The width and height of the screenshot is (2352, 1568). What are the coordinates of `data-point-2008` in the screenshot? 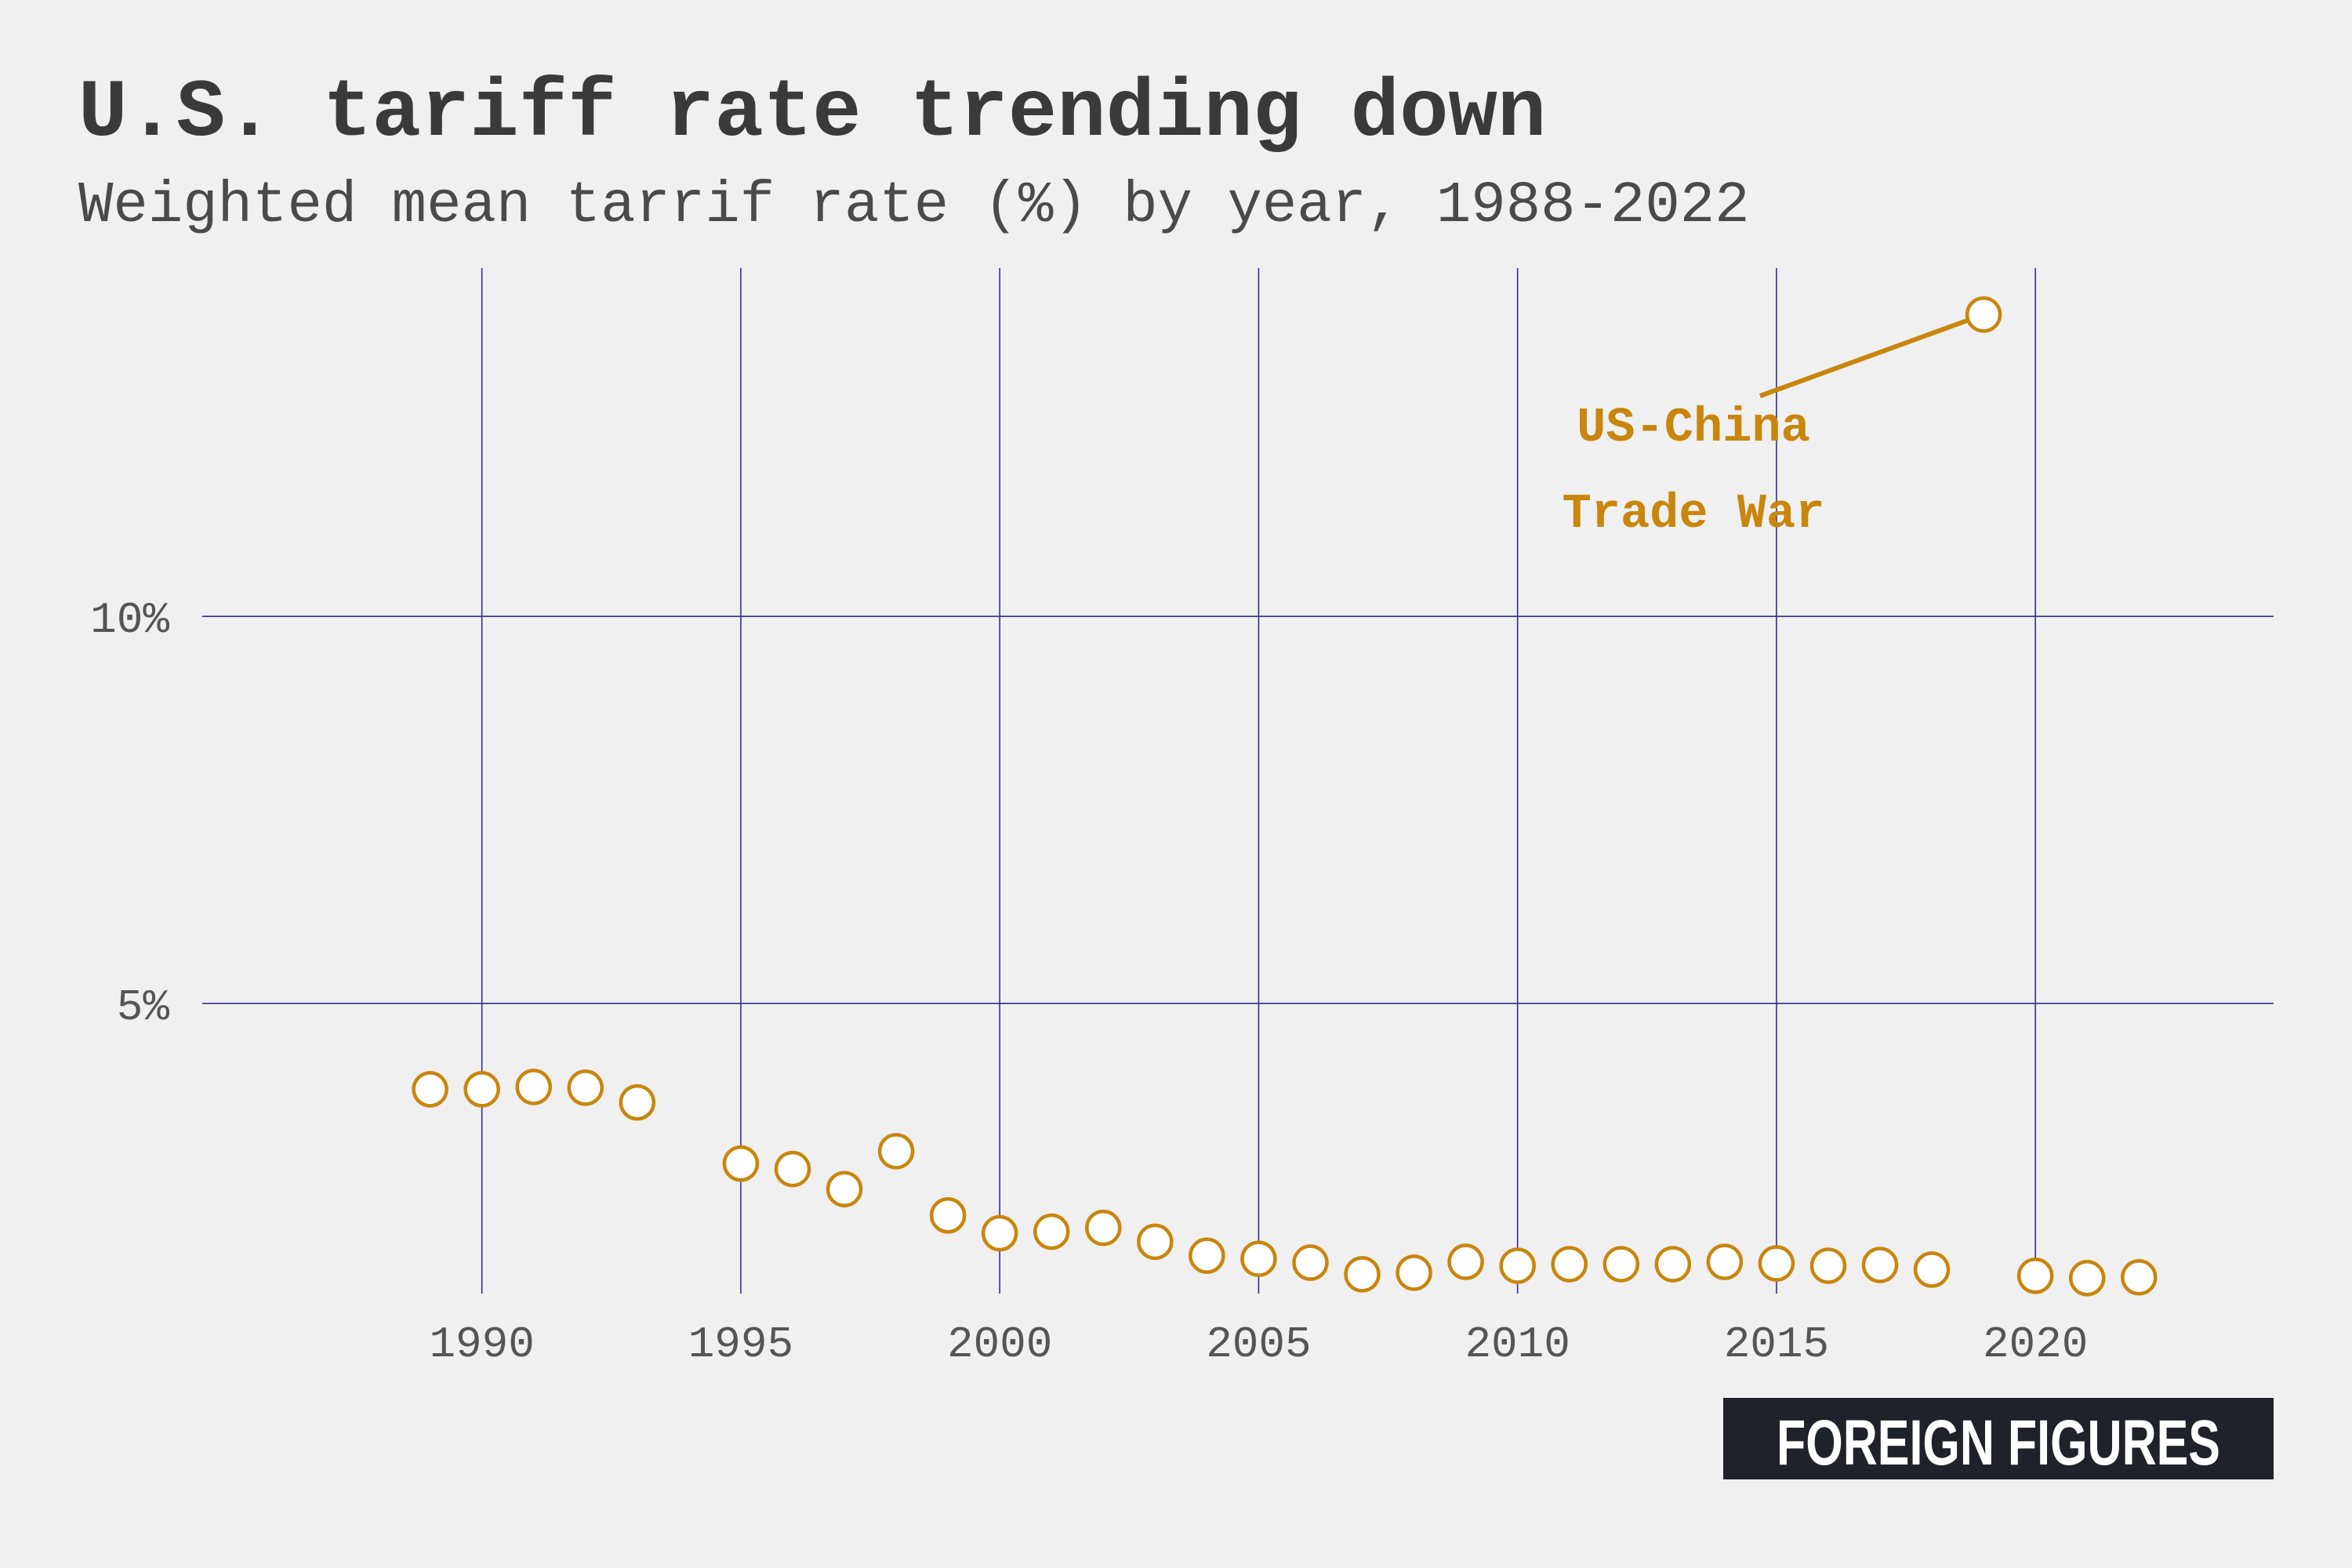 It's located at (1414, 1272).